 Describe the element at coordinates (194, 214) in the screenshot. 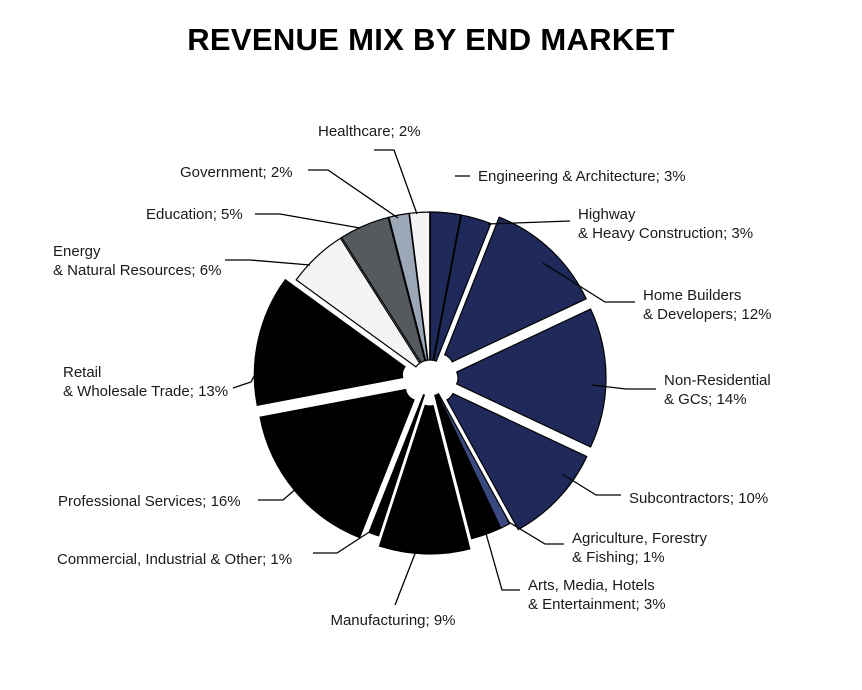

I see `slice-label: Education; 5%` at that location.